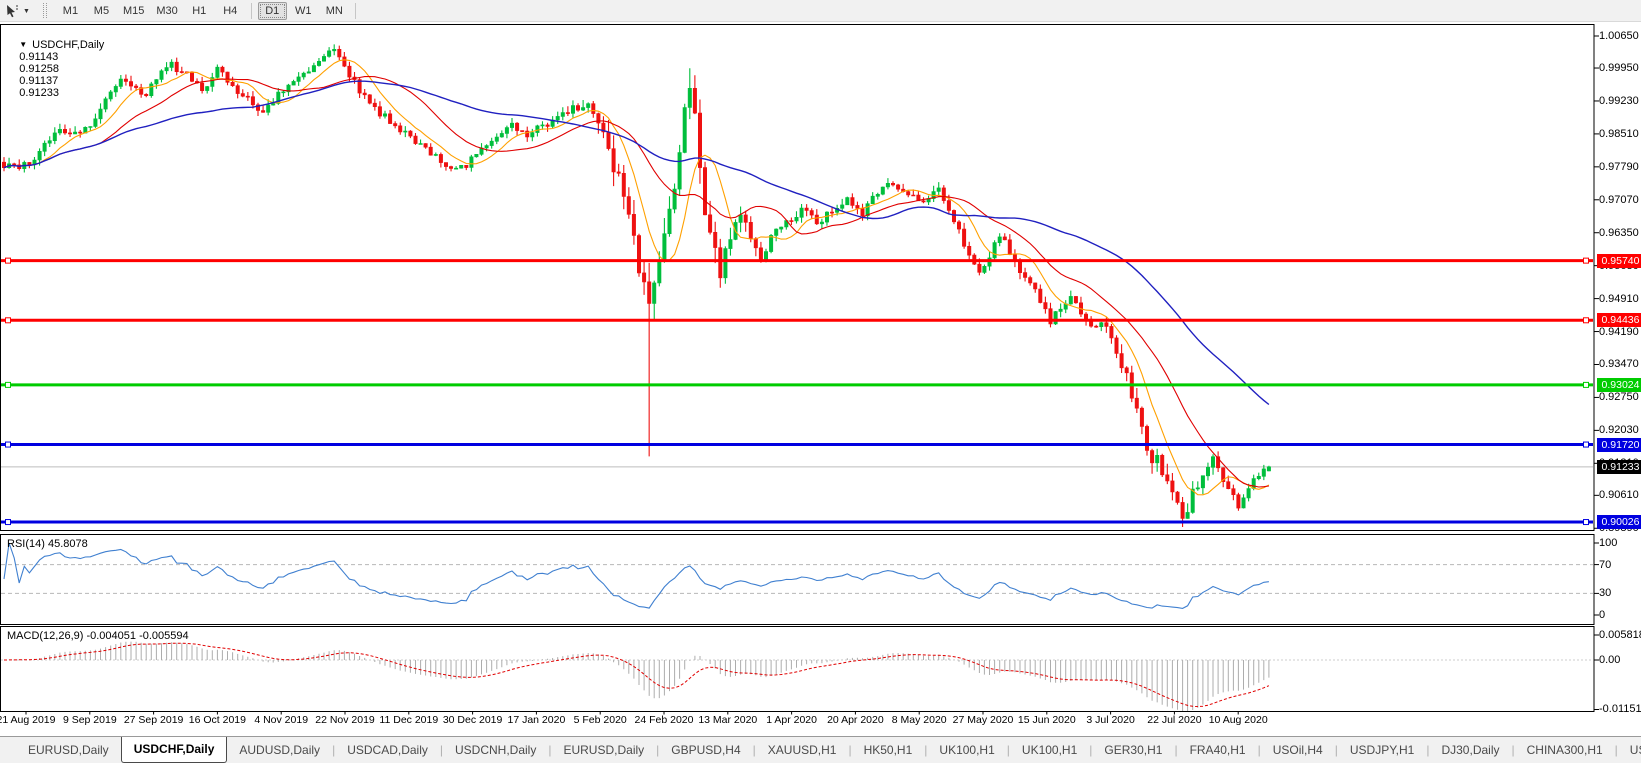 This screenshot has width=1641, height=763. What do you see at coordinates (1619, 133) in the screenshot?
I see `price-tick-label: 0.98510` at bounding box center [1619, 133].